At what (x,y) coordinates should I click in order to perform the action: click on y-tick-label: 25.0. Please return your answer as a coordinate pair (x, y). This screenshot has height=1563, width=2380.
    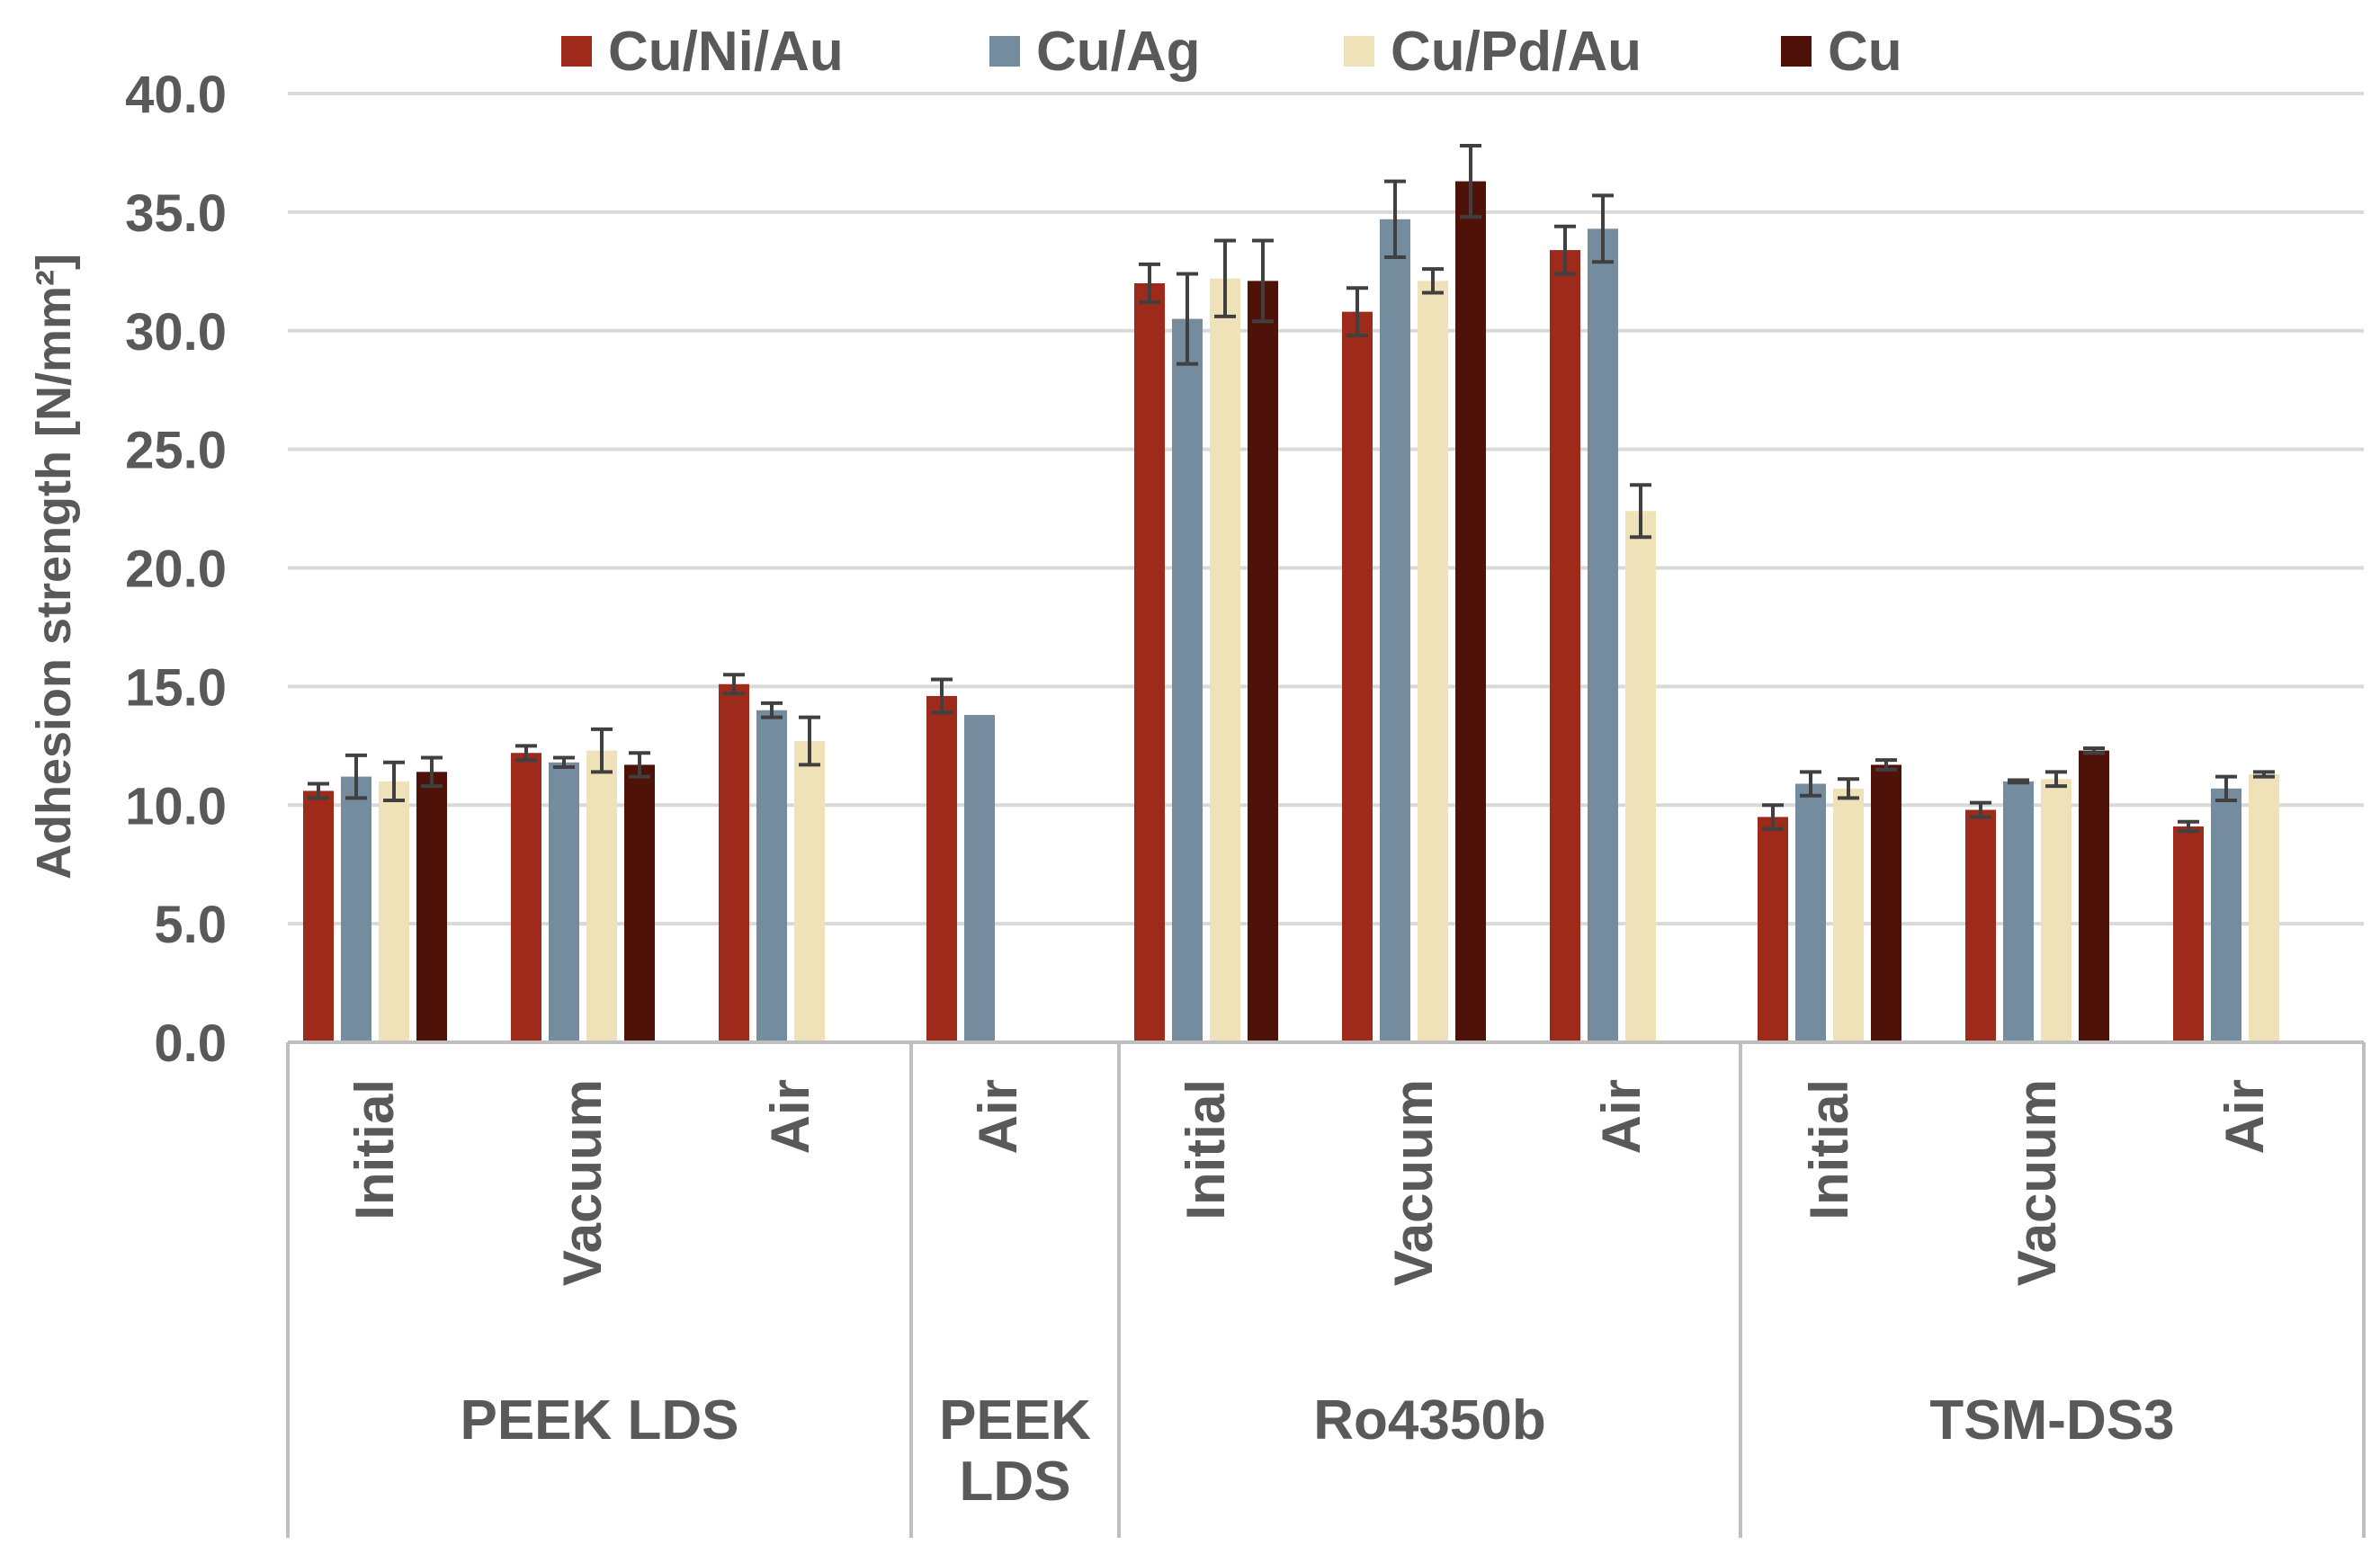
    Looking at the image, I should click on (176, 451).